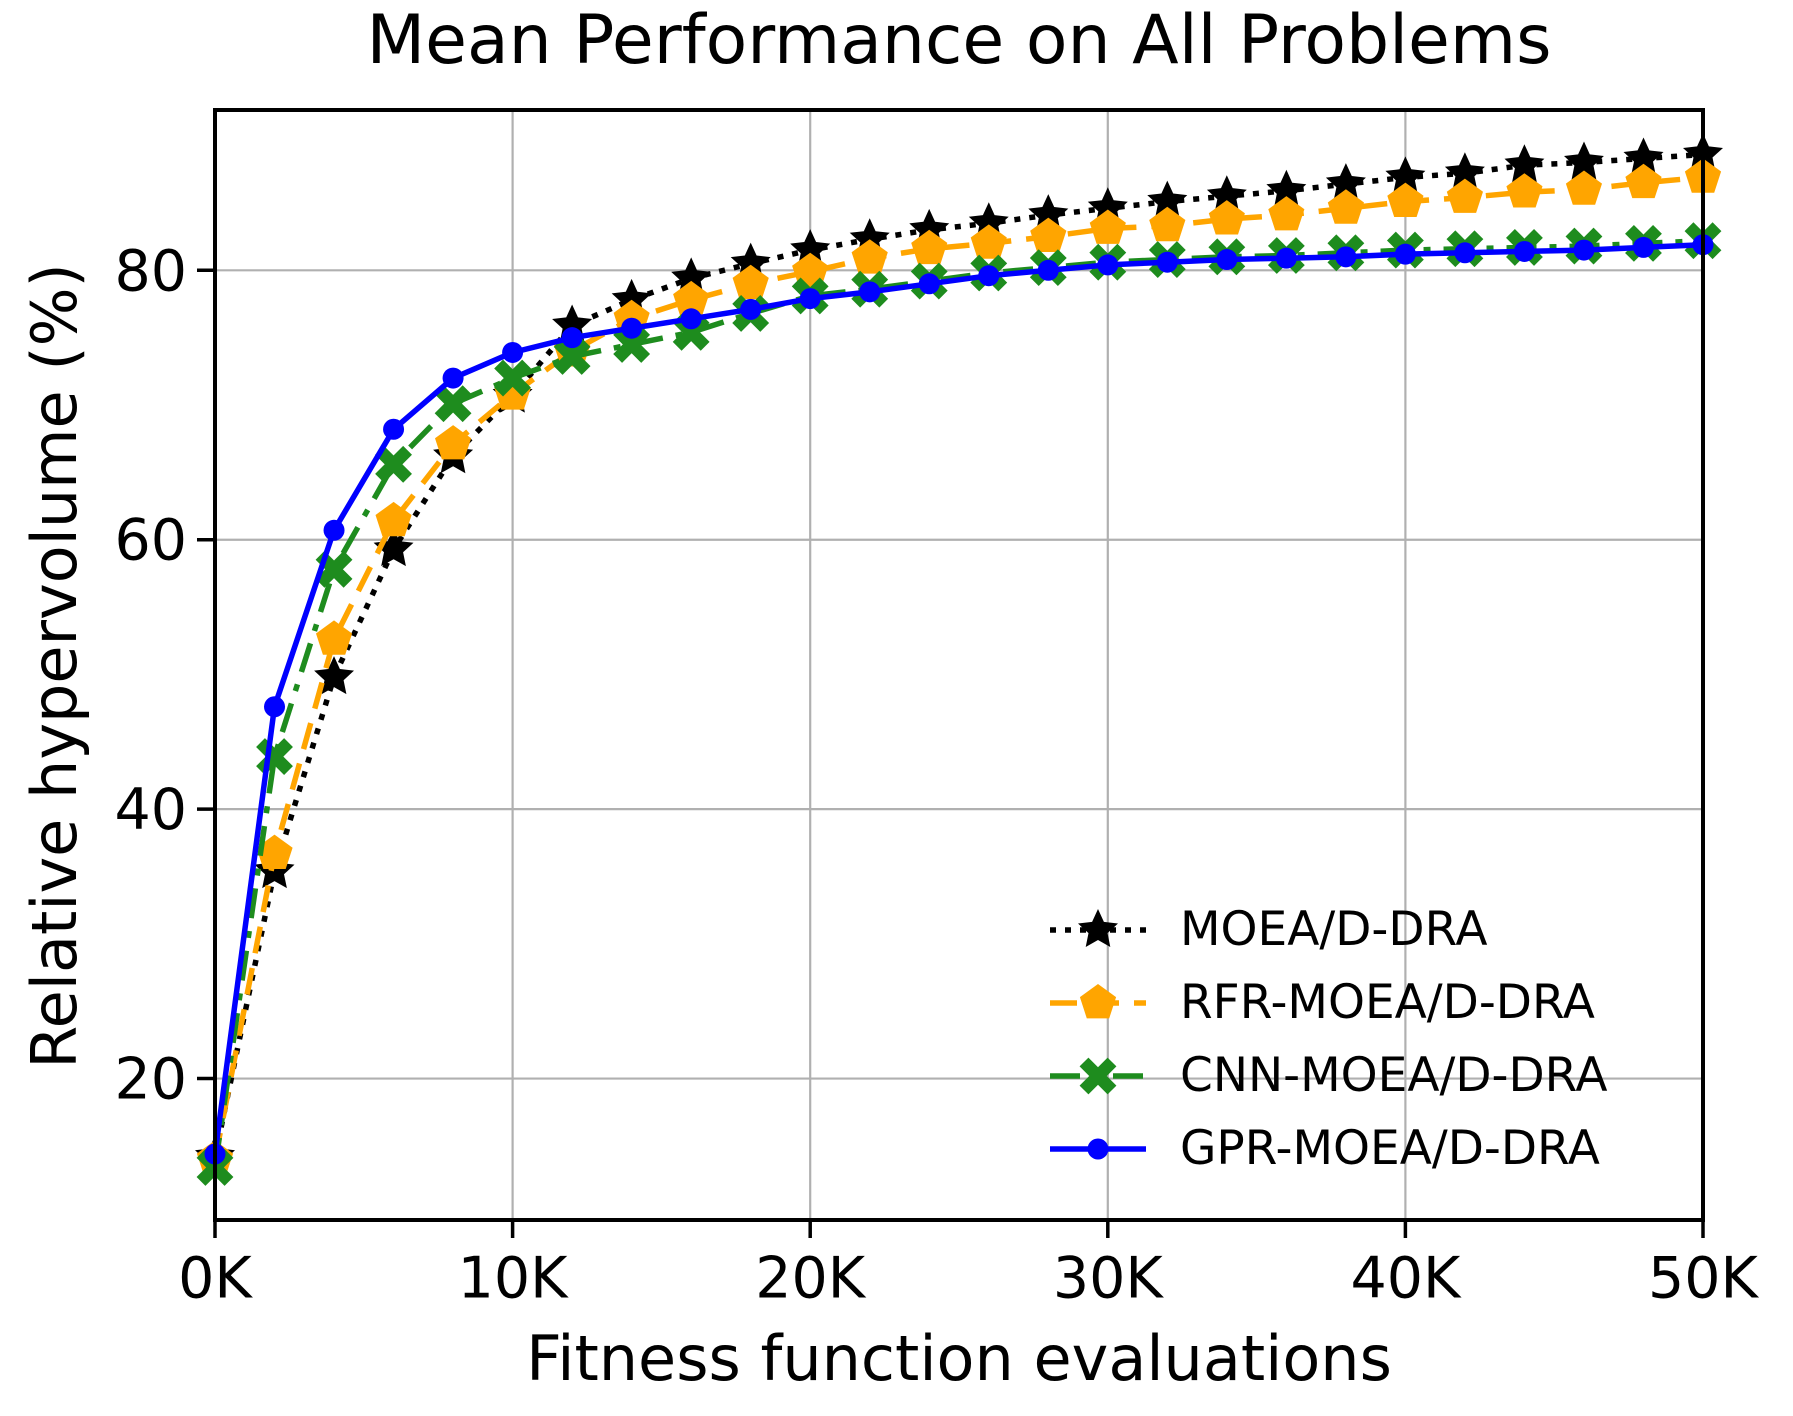  I want to click on x-tick-label: 0K, so click(215, 1279).